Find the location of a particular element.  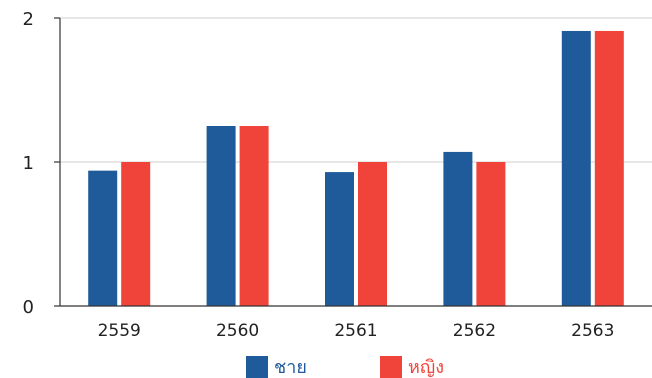

legend: ชาย หญิง is located at coordinates (345, 367).